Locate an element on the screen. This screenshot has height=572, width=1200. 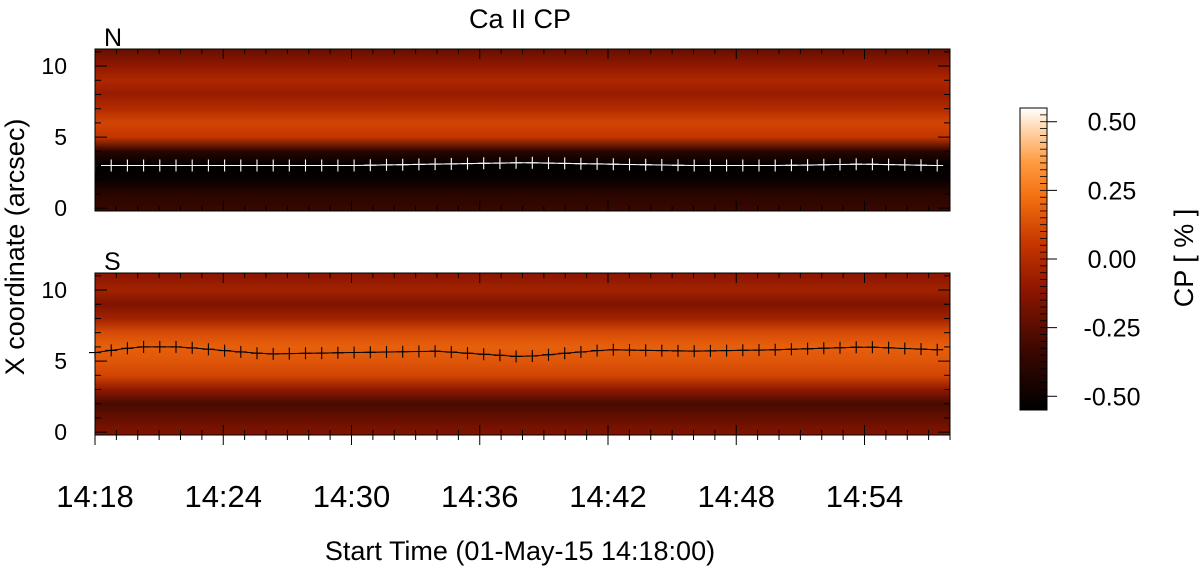
colorbar-ticks: 0.50 0.25 0.00 -0.25 -0.50 is located at coordinates (1090, 259).